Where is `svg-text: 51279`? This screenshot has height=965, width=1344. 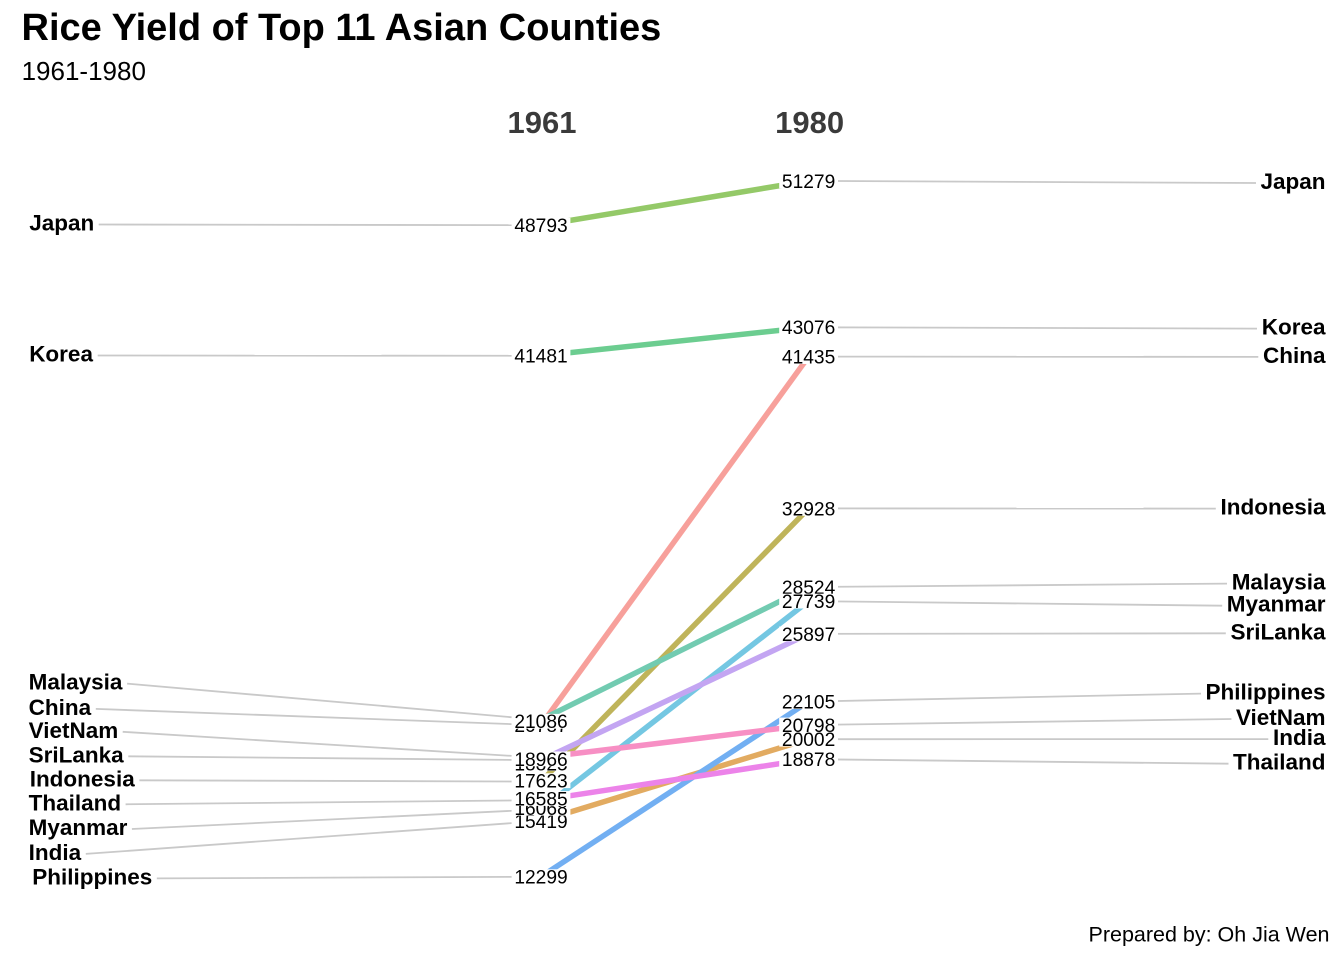 svg-text: 51279 is located at coordinates (808, 182).